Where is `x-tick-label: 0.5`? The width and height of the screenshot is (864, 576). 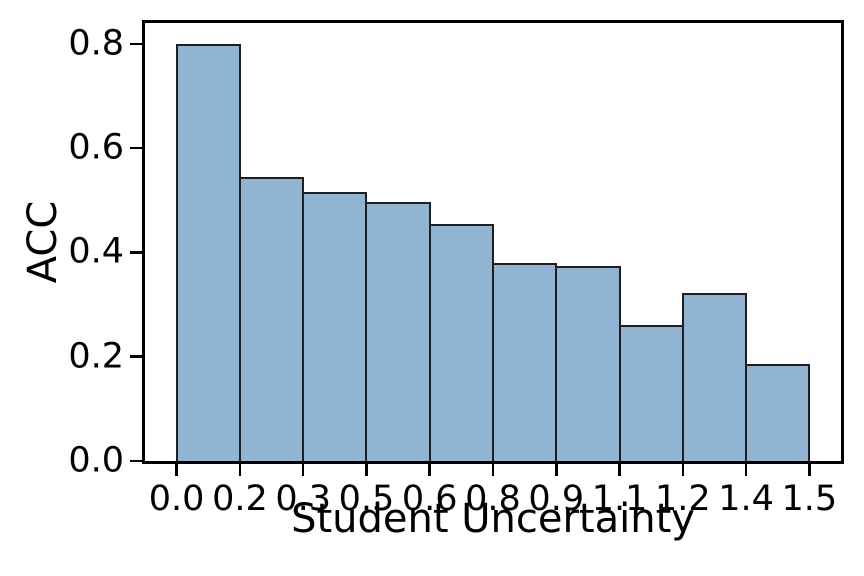
x-tick-label: 0.5 is located at coordinates (366, 499).